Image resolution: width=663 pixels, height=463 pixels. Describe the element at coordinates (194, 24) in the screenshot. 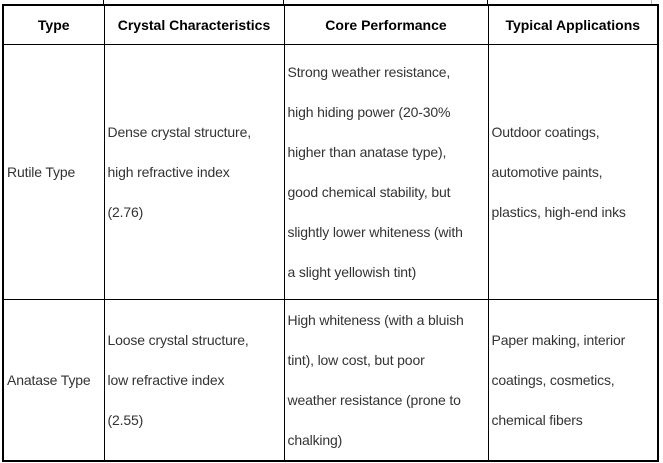

I see `header-crystal-characteristics: Crystal Characteristics` at that location.